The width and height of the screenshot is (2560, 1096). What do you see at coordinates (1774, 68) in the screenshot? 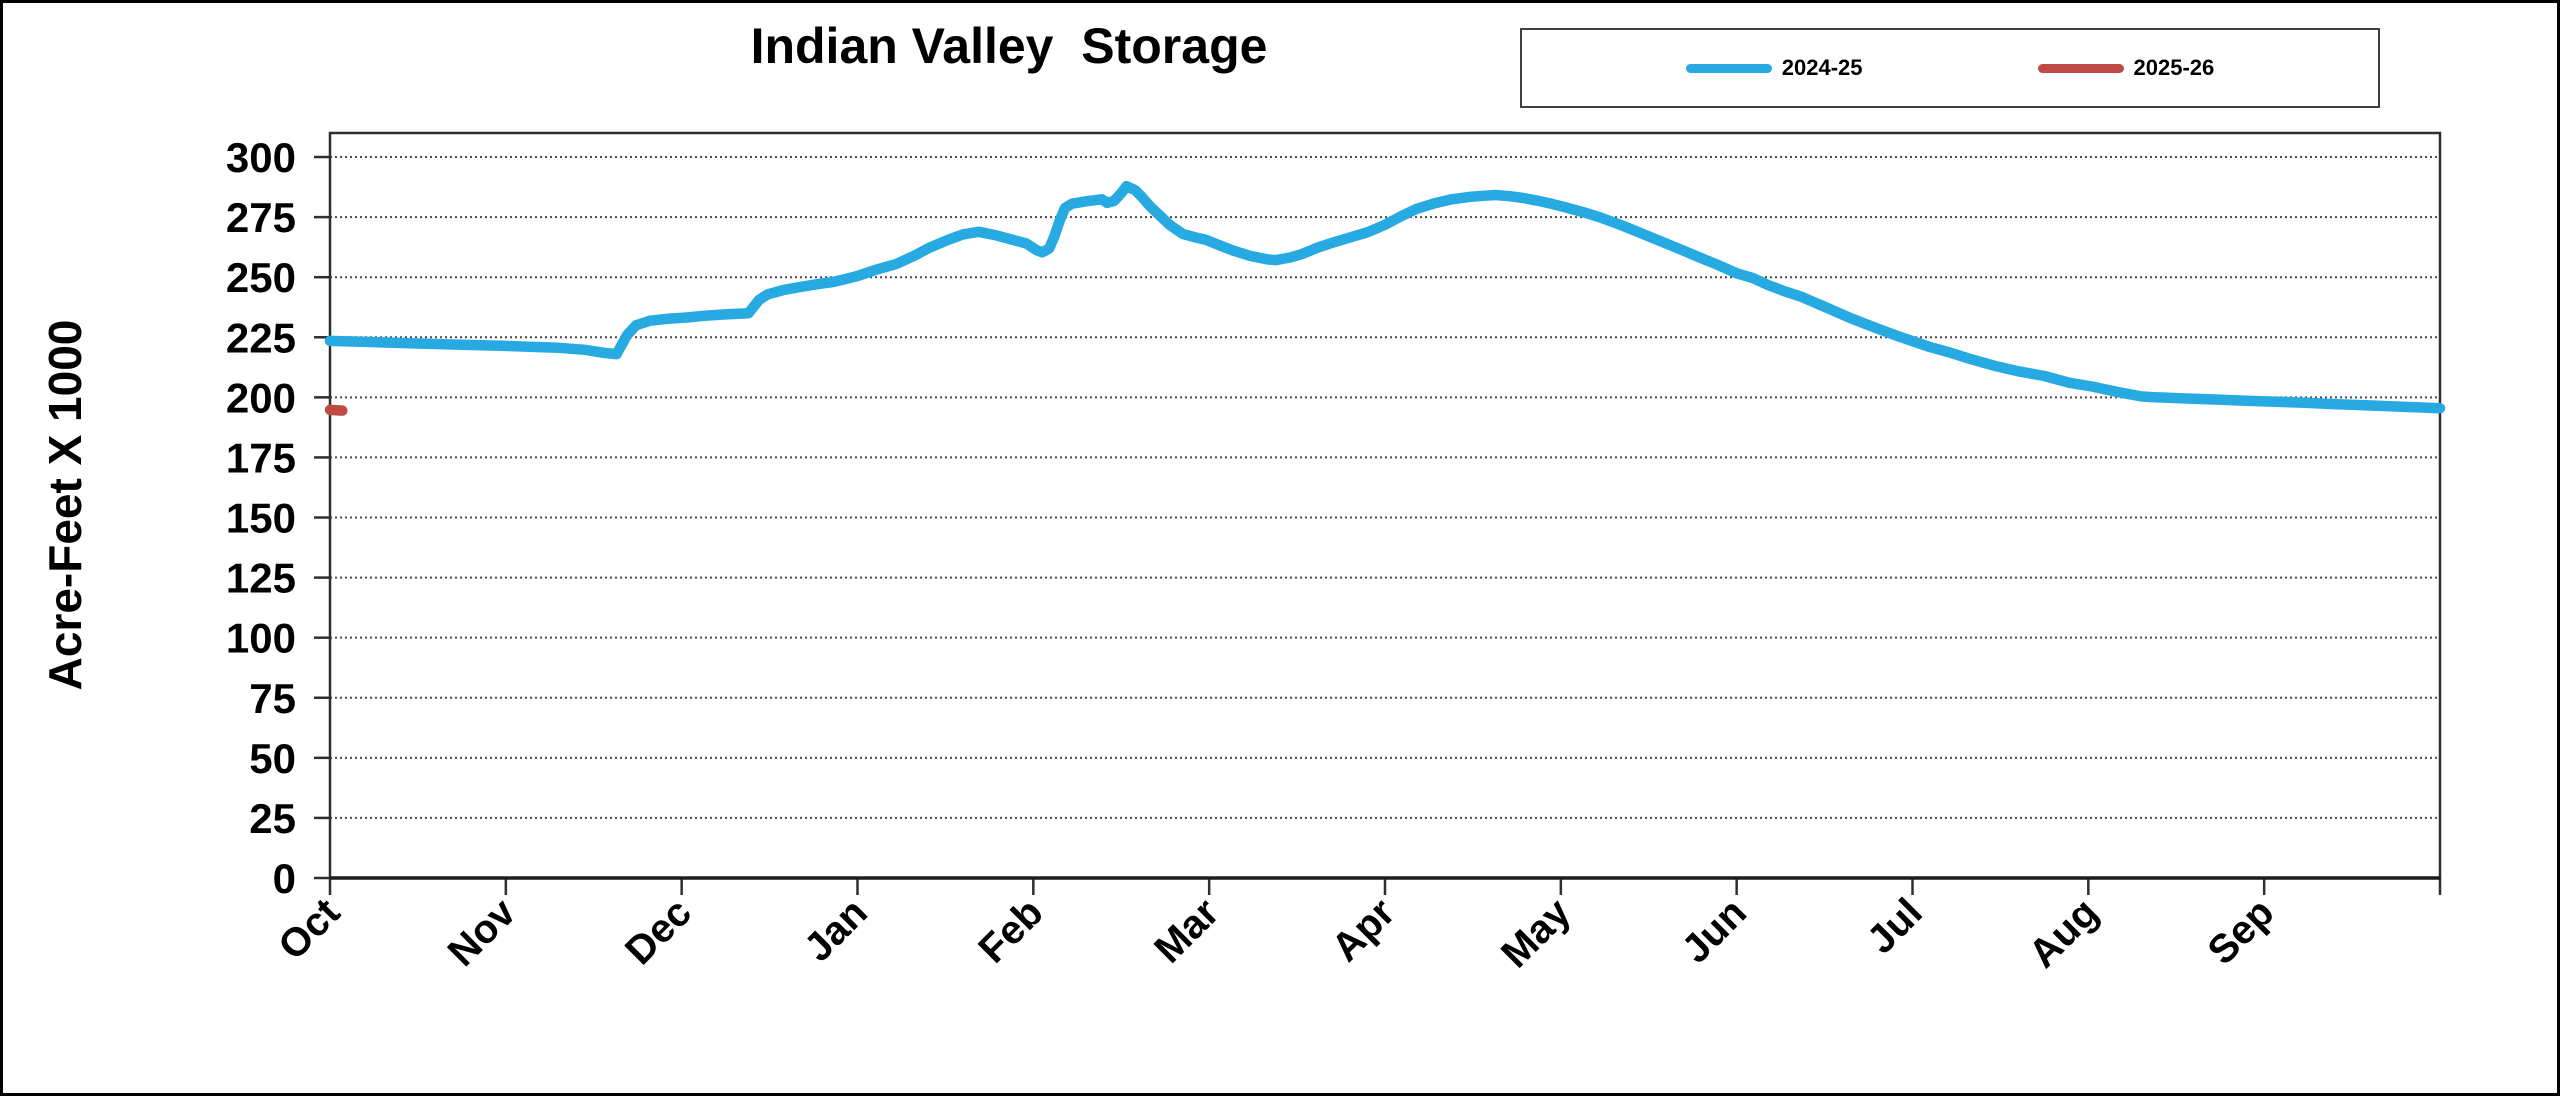
I see `legend-item-2024-25: 2024-25` at bounding box center [1774, 68].